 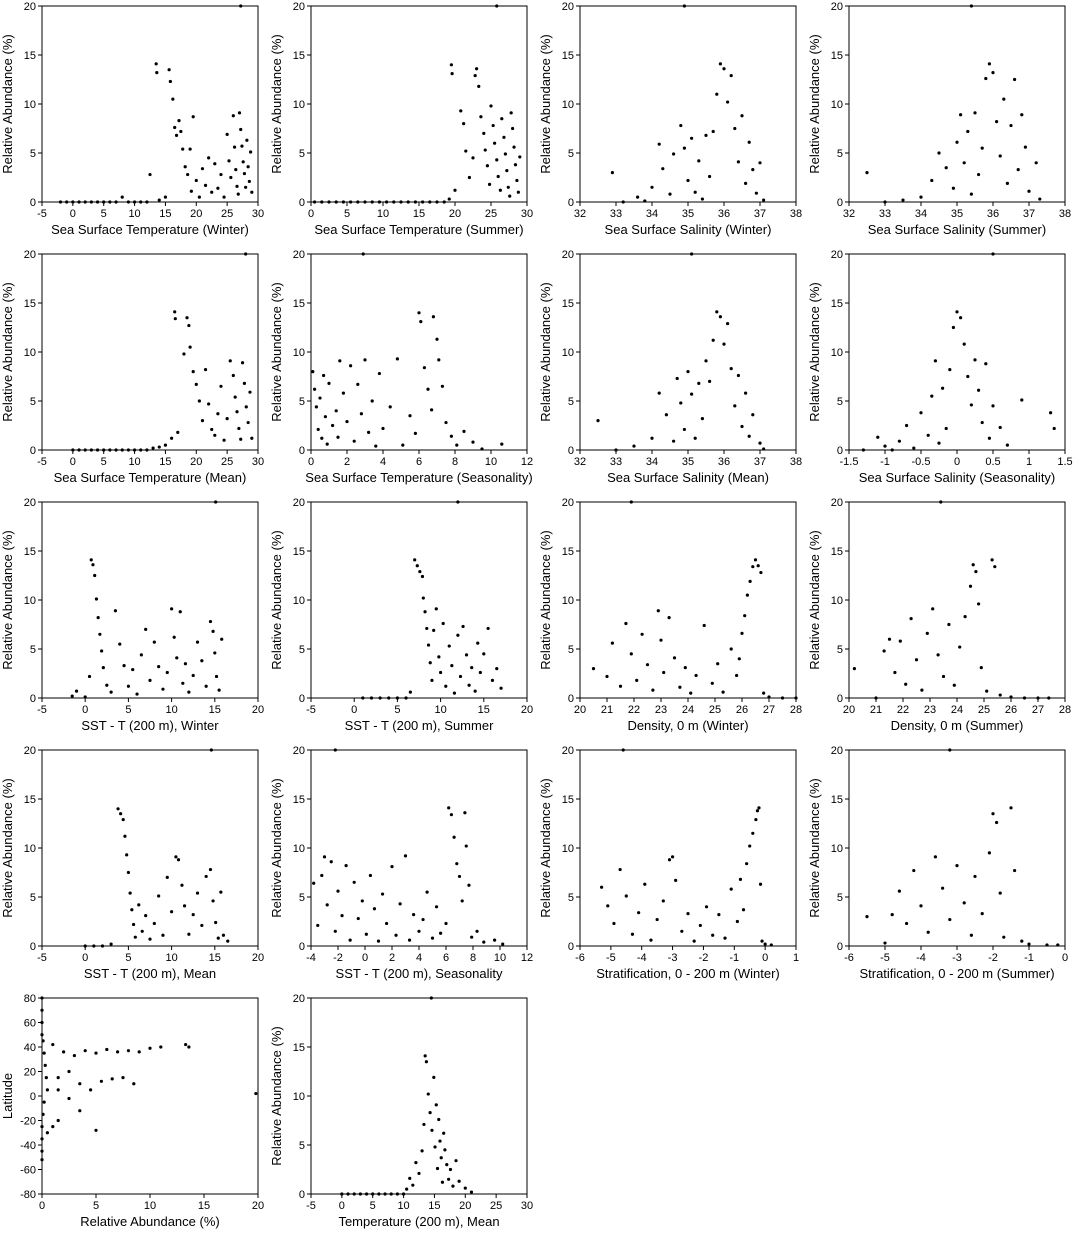 I want to click on y-tick-label: 0, so click(x=840, y=947).